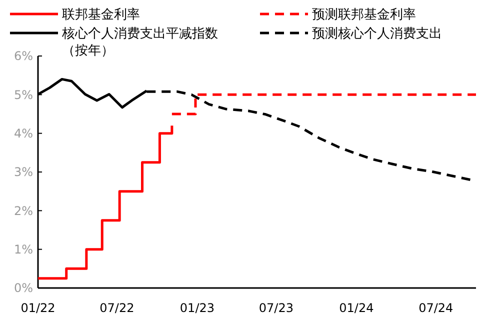 This screenshot has height=327, width=500. I want to click on legend-label: 联邦基金利率, so click(101, 14).